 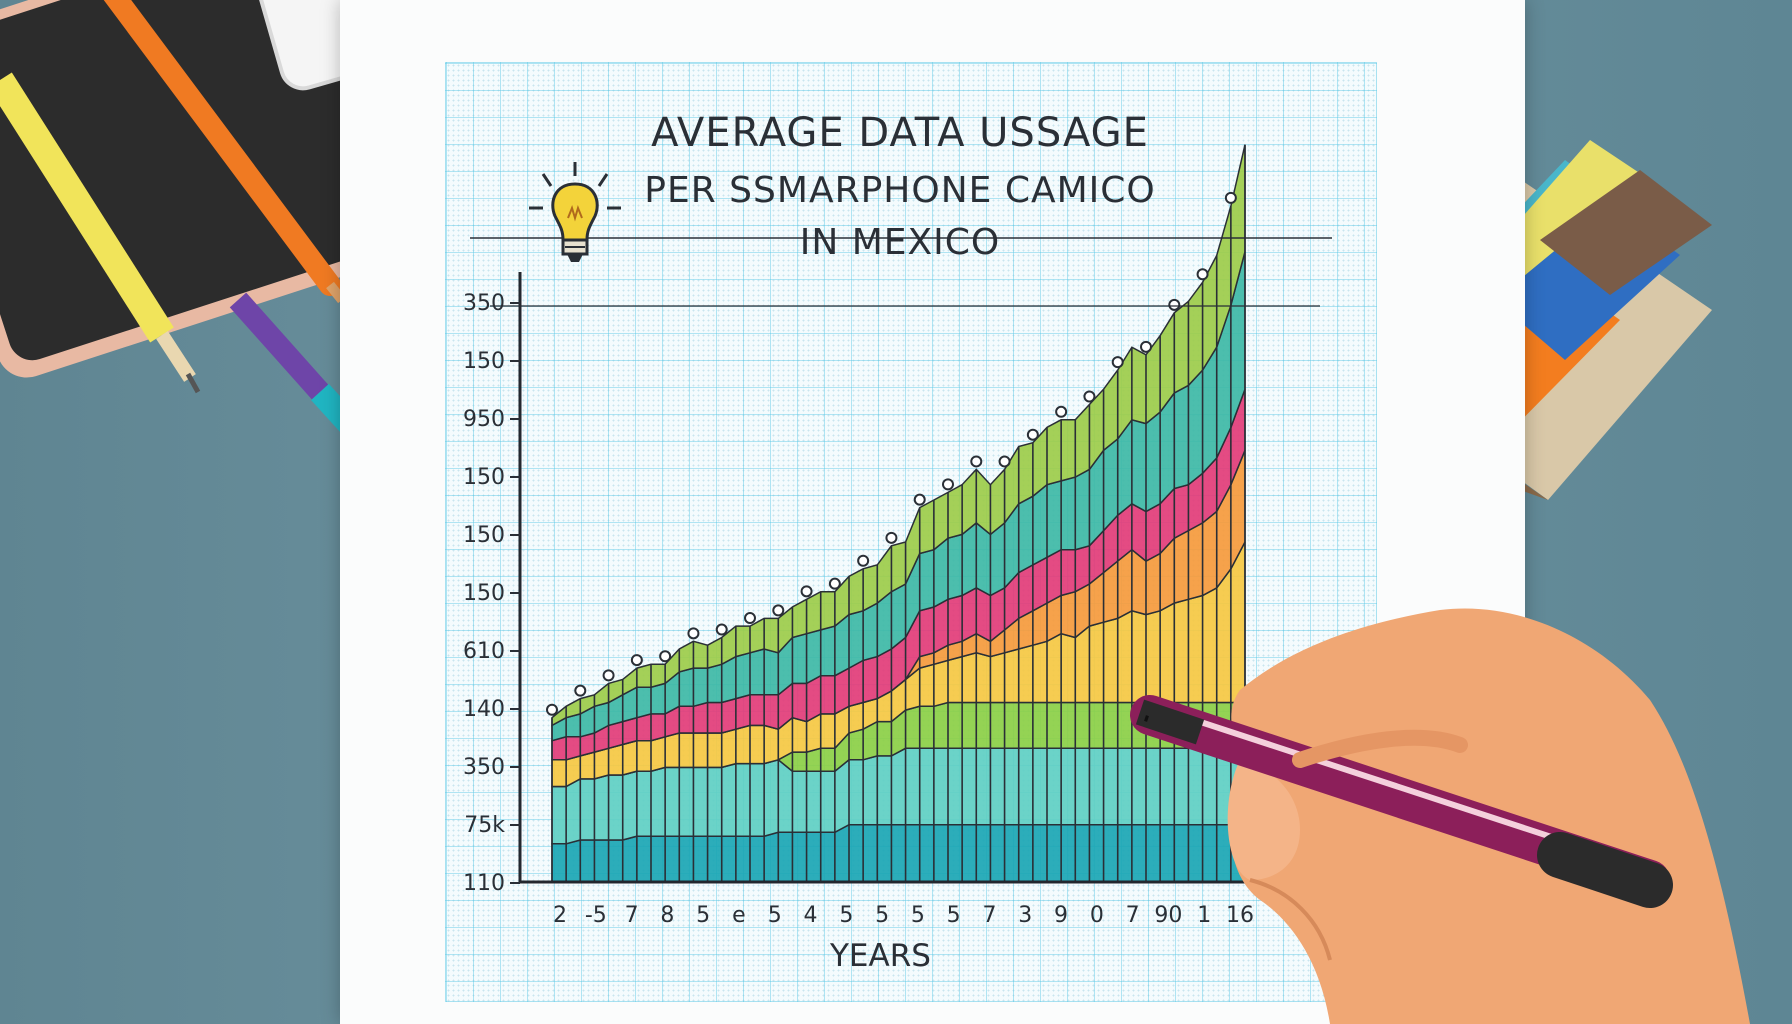 I want to click on y-tick-label: 110, so click(x=484, y=883).